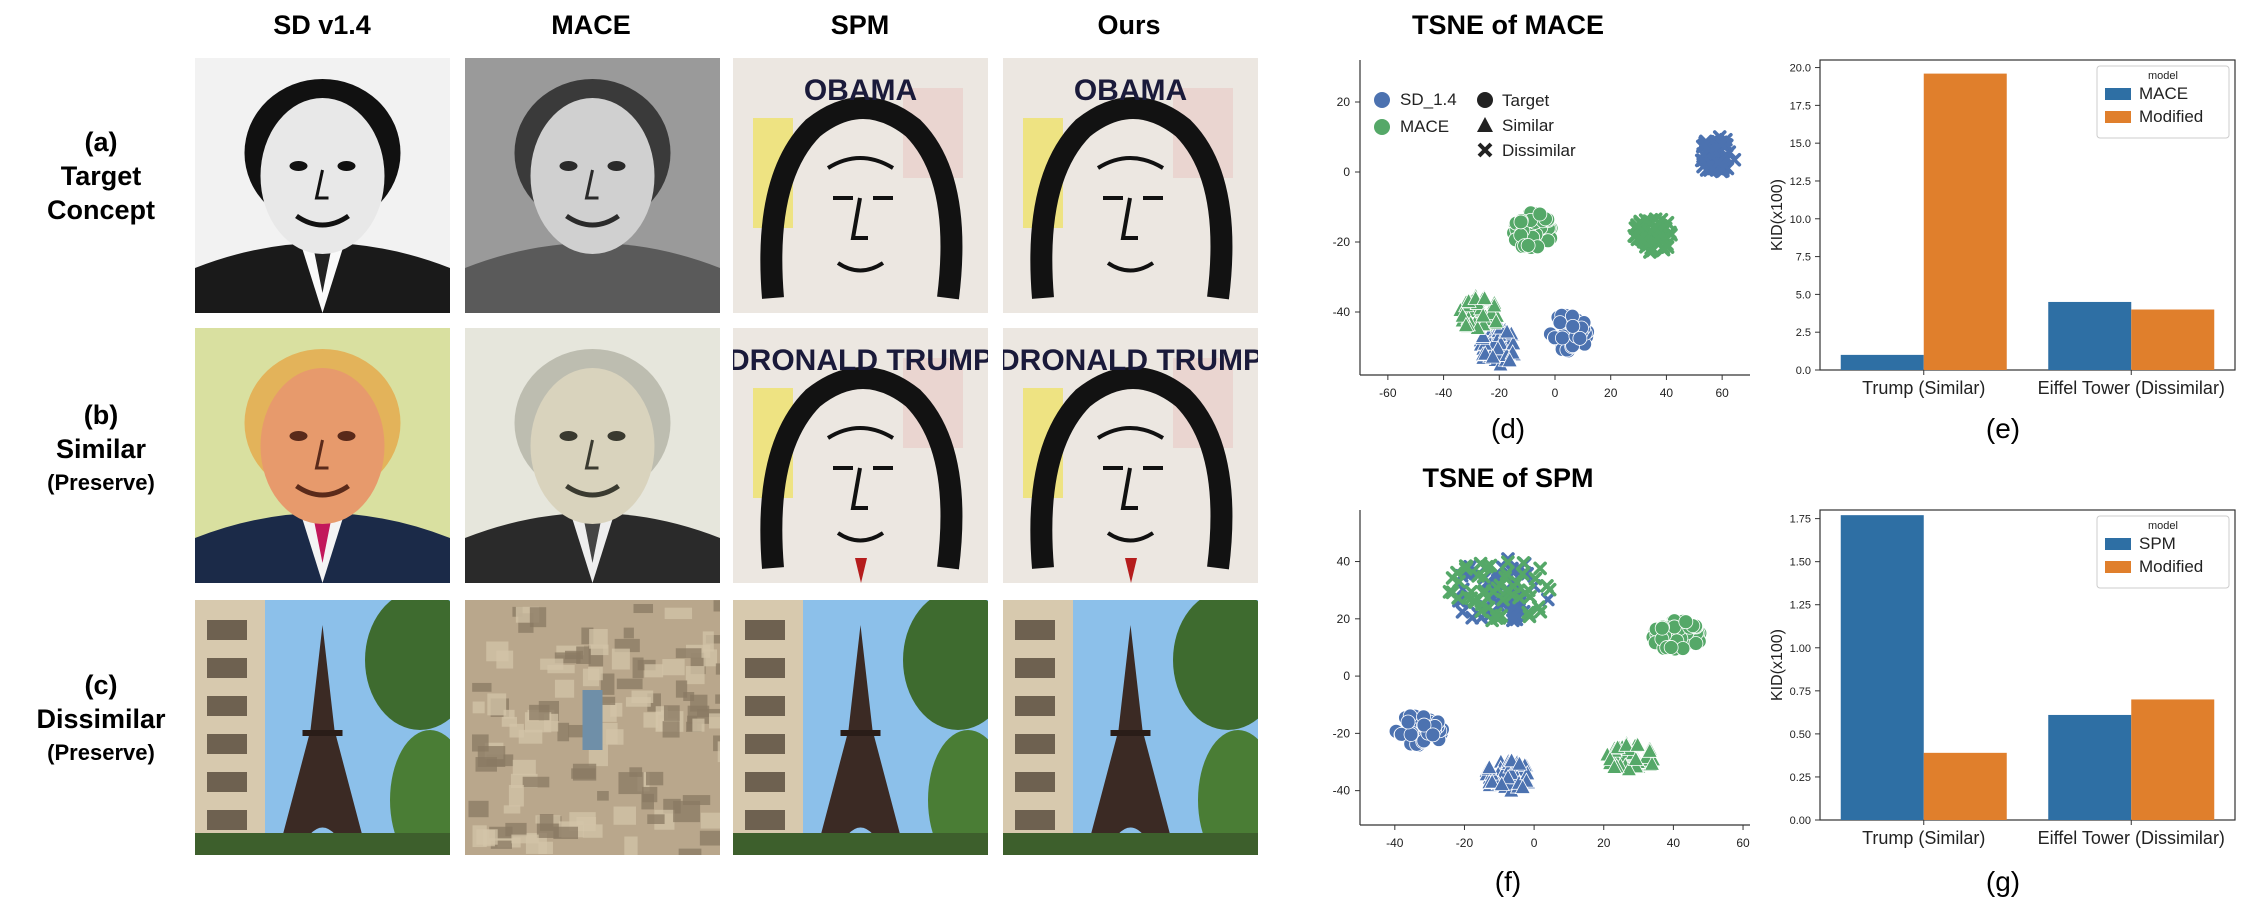 Image resolution: width=2244 pixels, height=918 pixels. I want to click on x-tick-label: Eiffel Tower (Dissimilar), so click(2131, 388).